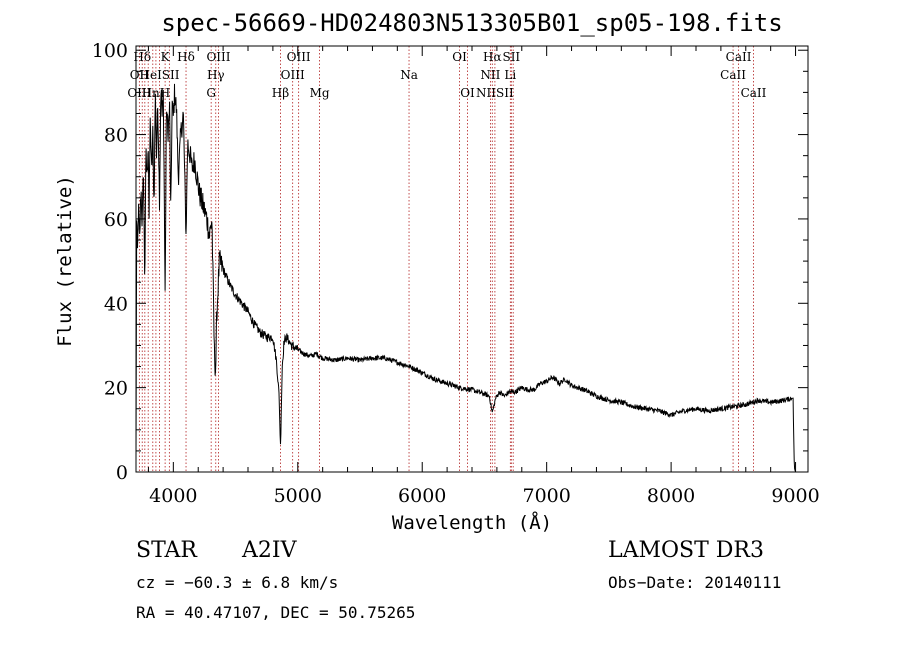  Describe the element at coordinates (422, 496) in the screenshot. I see `x-tick-label: 6000` at that location.